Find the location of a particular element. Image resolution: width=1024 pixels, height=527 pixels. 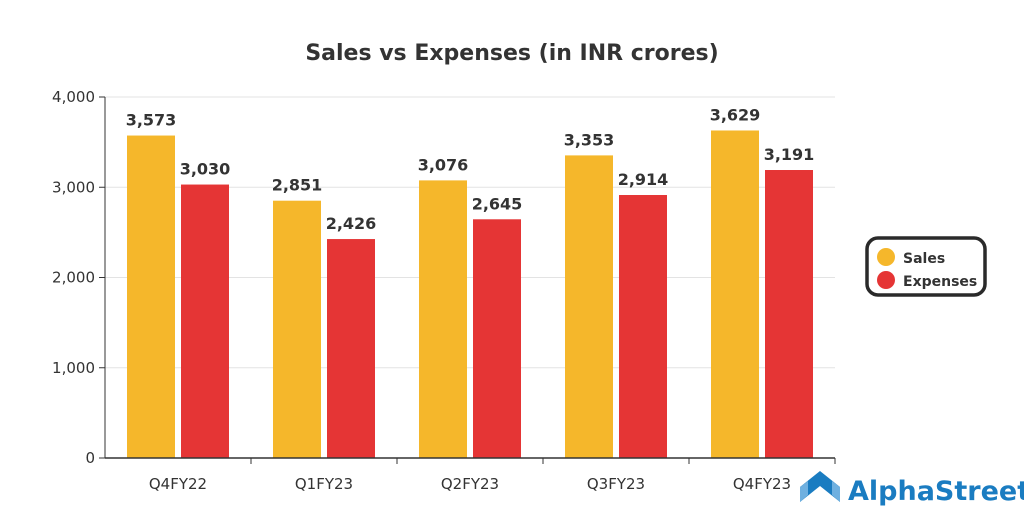

x-tick-label: Q4FY23 is located at coordinates (762, 484).